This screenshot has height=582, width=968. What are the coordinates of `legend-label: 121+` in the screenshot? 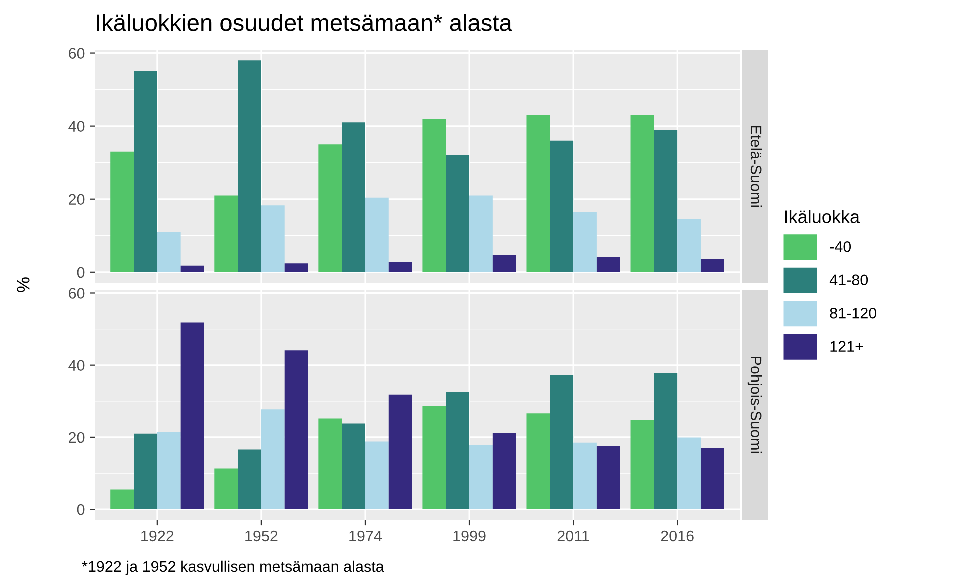 It's located at (847, 346).